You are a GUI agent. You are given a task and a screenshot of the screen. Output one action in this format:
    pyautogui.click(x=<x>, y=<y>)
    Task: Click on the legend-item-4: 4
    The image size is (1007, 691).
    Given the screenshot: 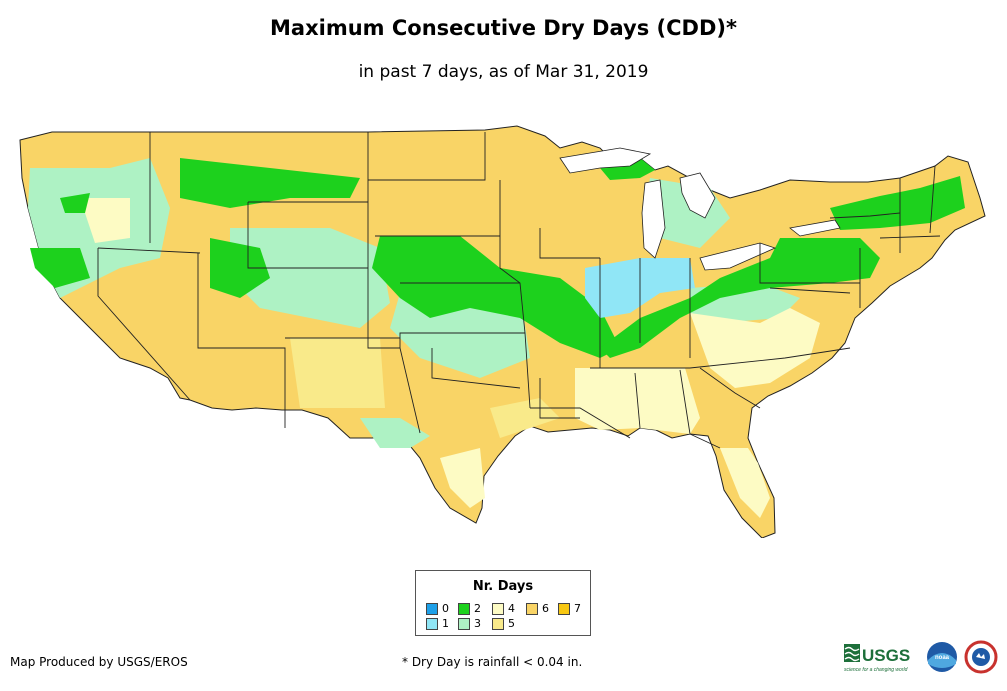 What is the action you would take?
    pyautogui.click(x=503, y=609)
    